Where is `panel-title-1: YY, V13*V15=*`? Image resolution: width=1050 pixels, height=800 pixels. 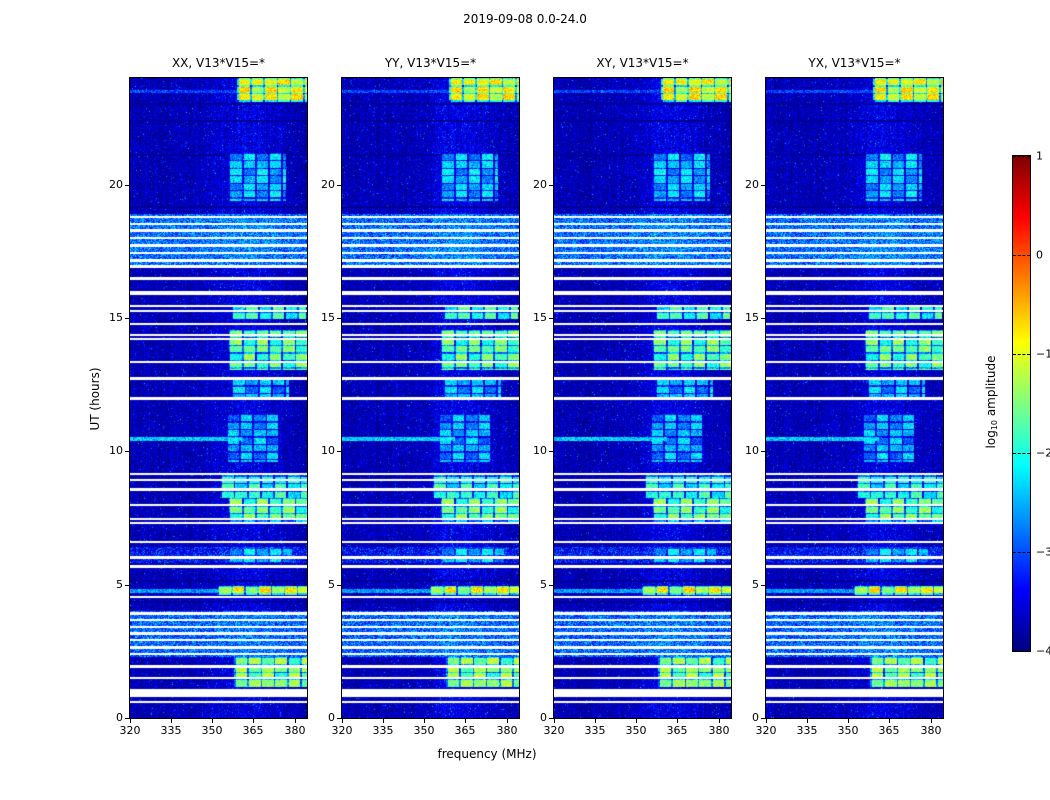 panel-title-1: YY, V13*V15=* is located at coordinates (430, 63).